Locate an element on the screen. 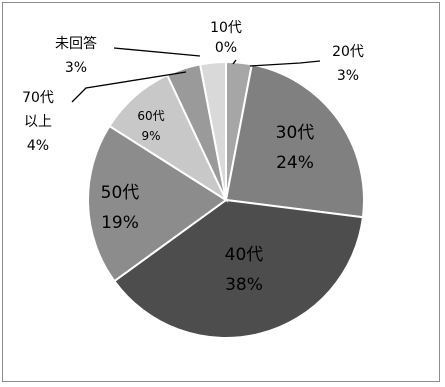 The image size is (445, 387). label-30s: 30代 is located at coordinates (295, 133).